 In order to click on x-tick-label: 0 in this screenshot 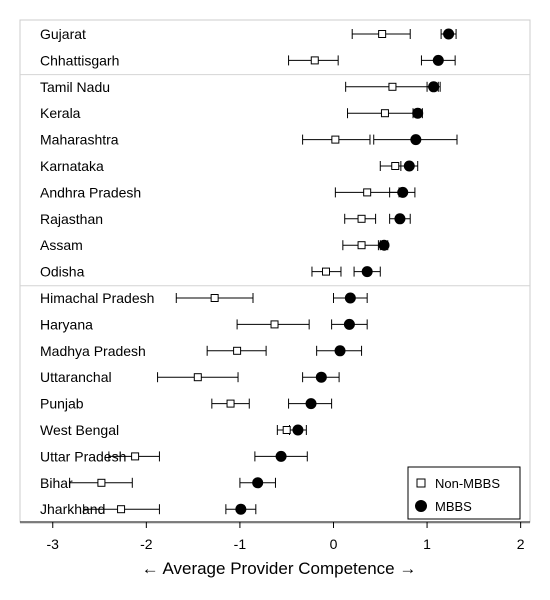, I will do `click(334, 544)`.